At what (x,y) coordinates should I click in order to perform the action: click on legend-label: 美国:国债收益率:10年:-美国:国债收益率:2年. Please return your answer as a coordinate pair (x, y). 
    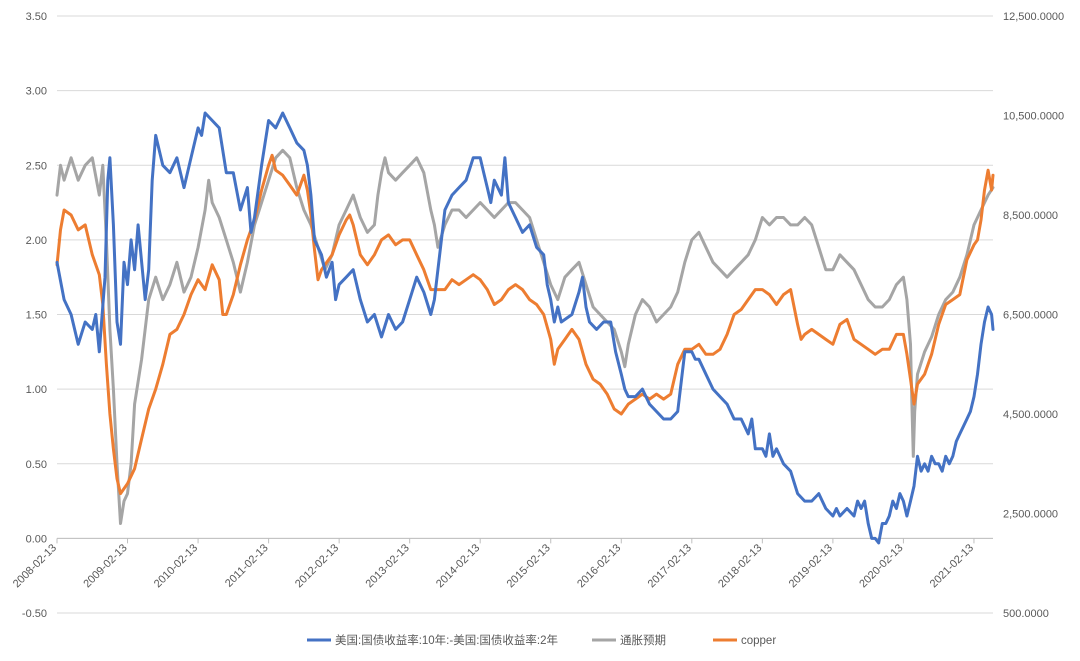
    Looking at the image, I should click on (446, 640).